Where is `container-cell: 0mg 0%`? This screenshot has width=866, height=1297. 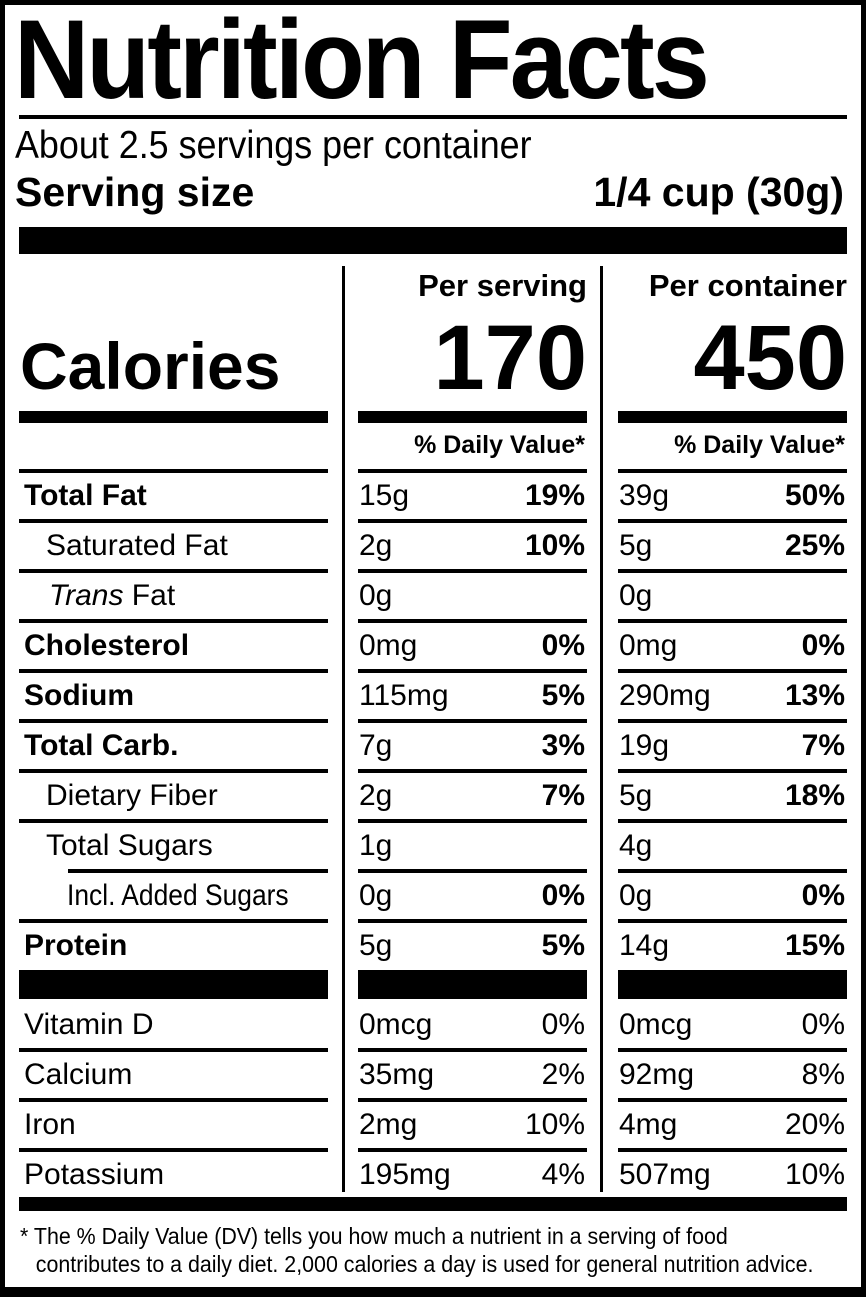 container-cell: 0mg 0% is located at coordinates (732, 646).